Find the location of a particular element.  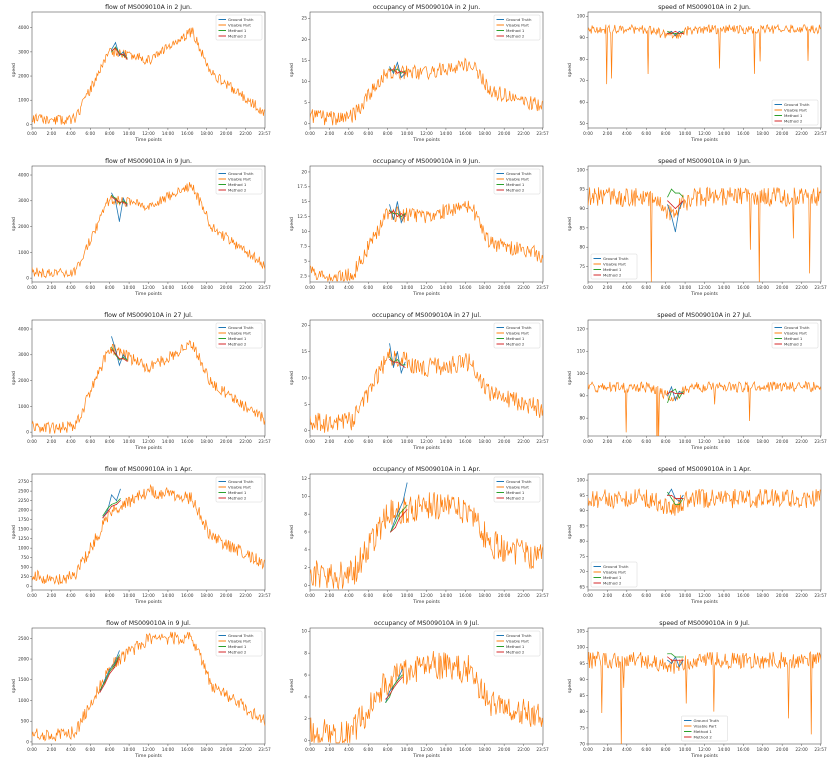

x-tick-label: 0:00 is located at coordinates (32, 288).